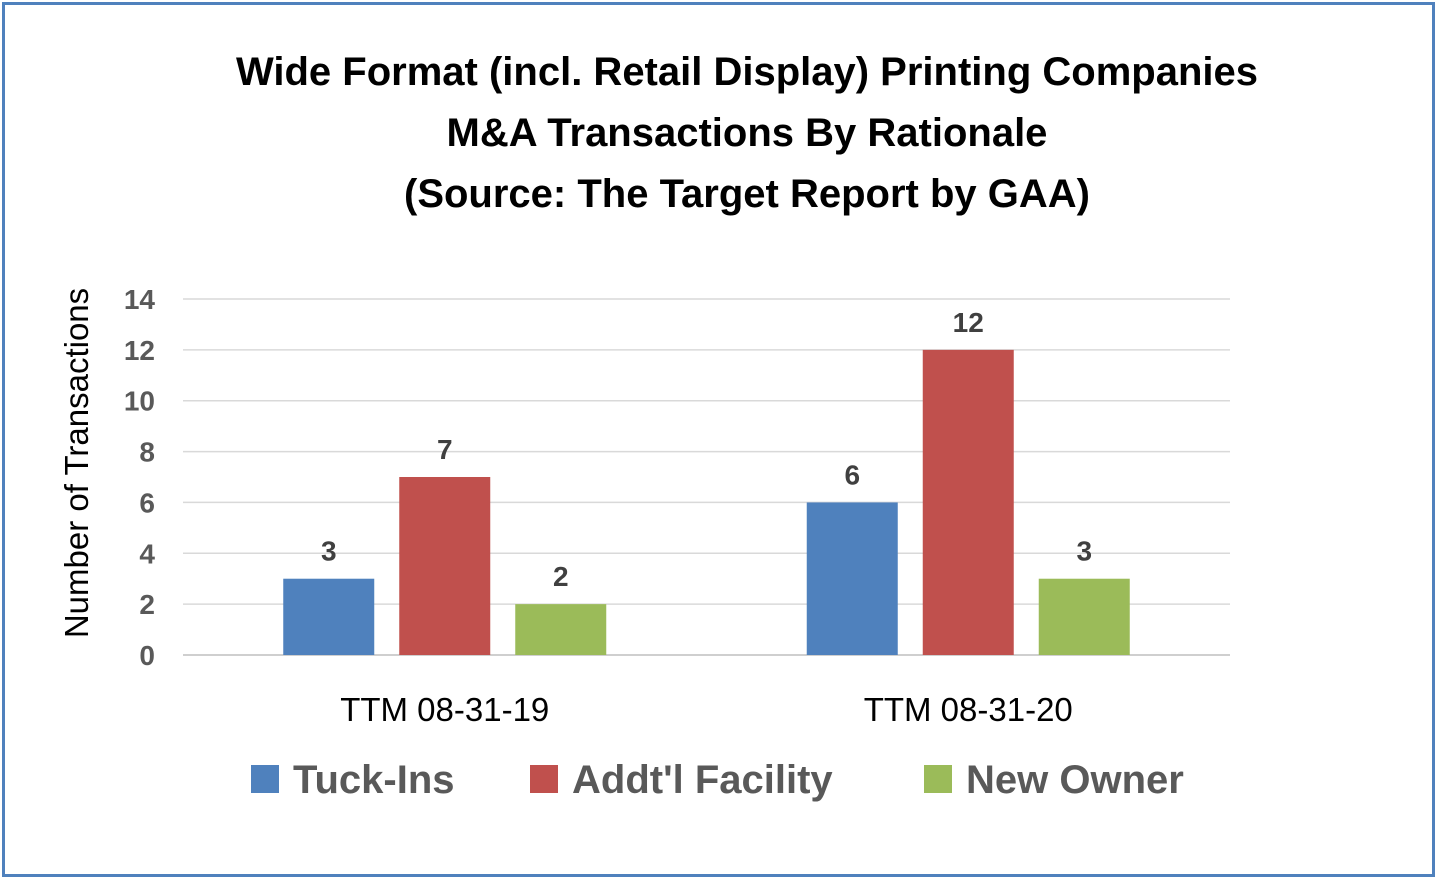 This screenshot has height=877, width=1435. I want to click on chart-title-line-3: (Source: The Target Report by GAA), so click(747, 194).